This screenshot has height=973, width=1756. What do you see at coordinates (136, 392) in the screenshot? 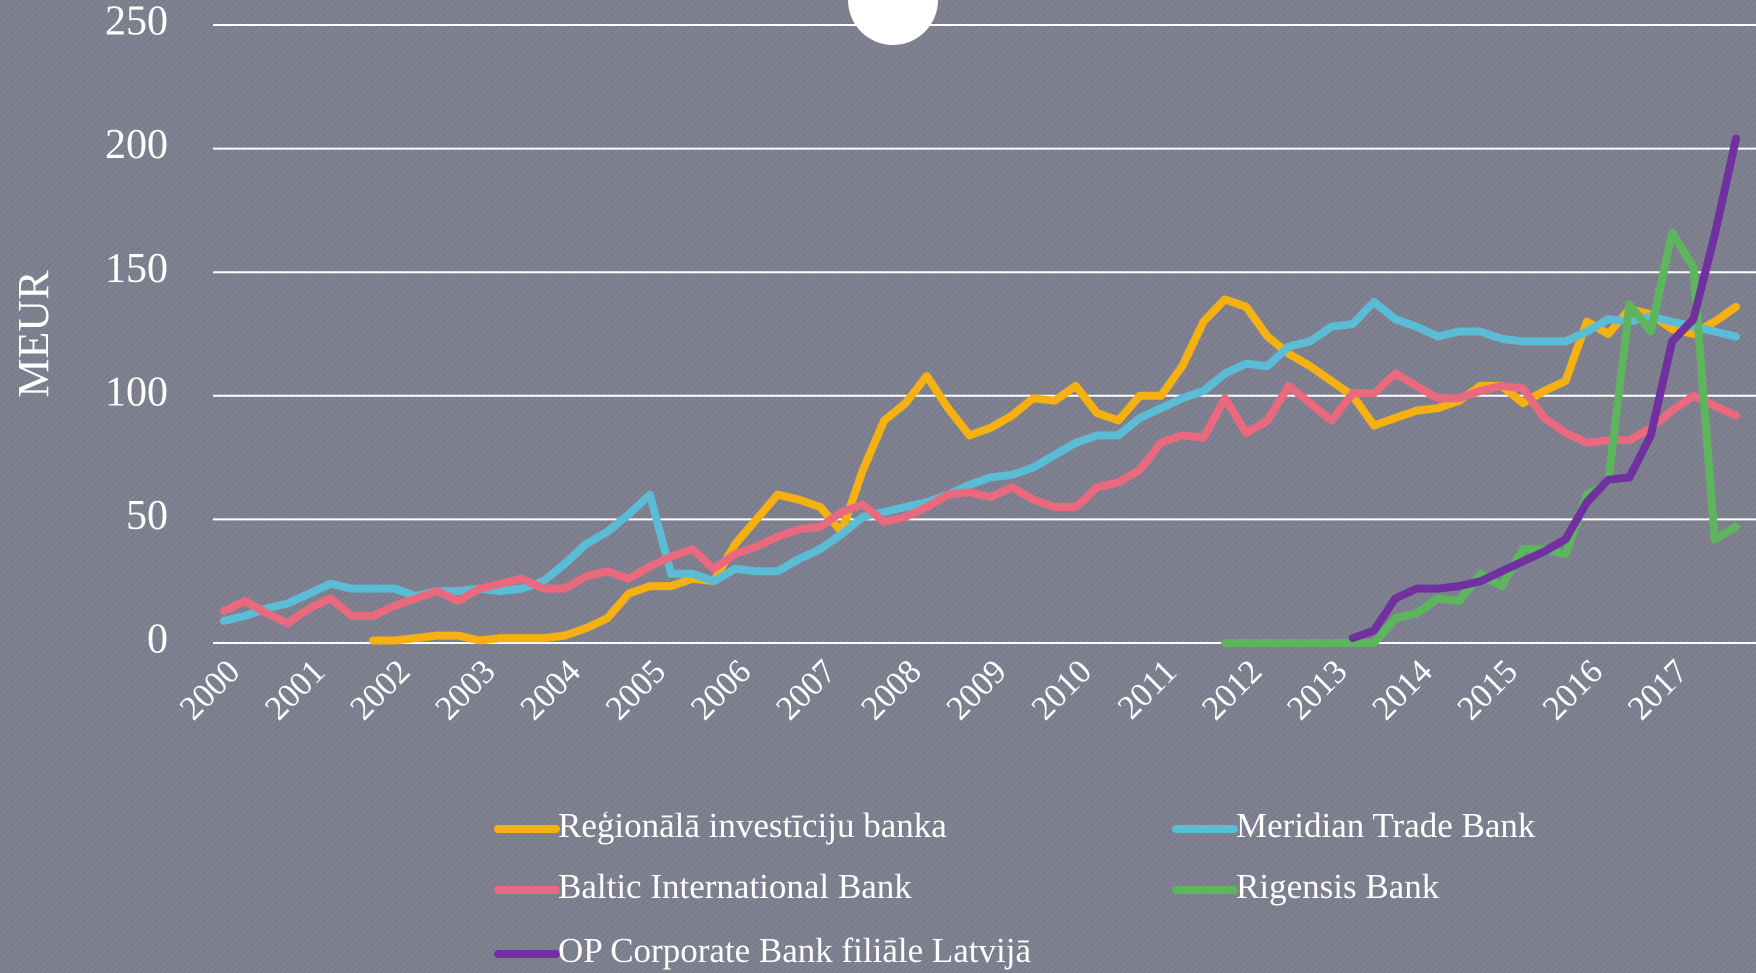
I see `y-tick-label: 100` at bounding box center [136, 392].